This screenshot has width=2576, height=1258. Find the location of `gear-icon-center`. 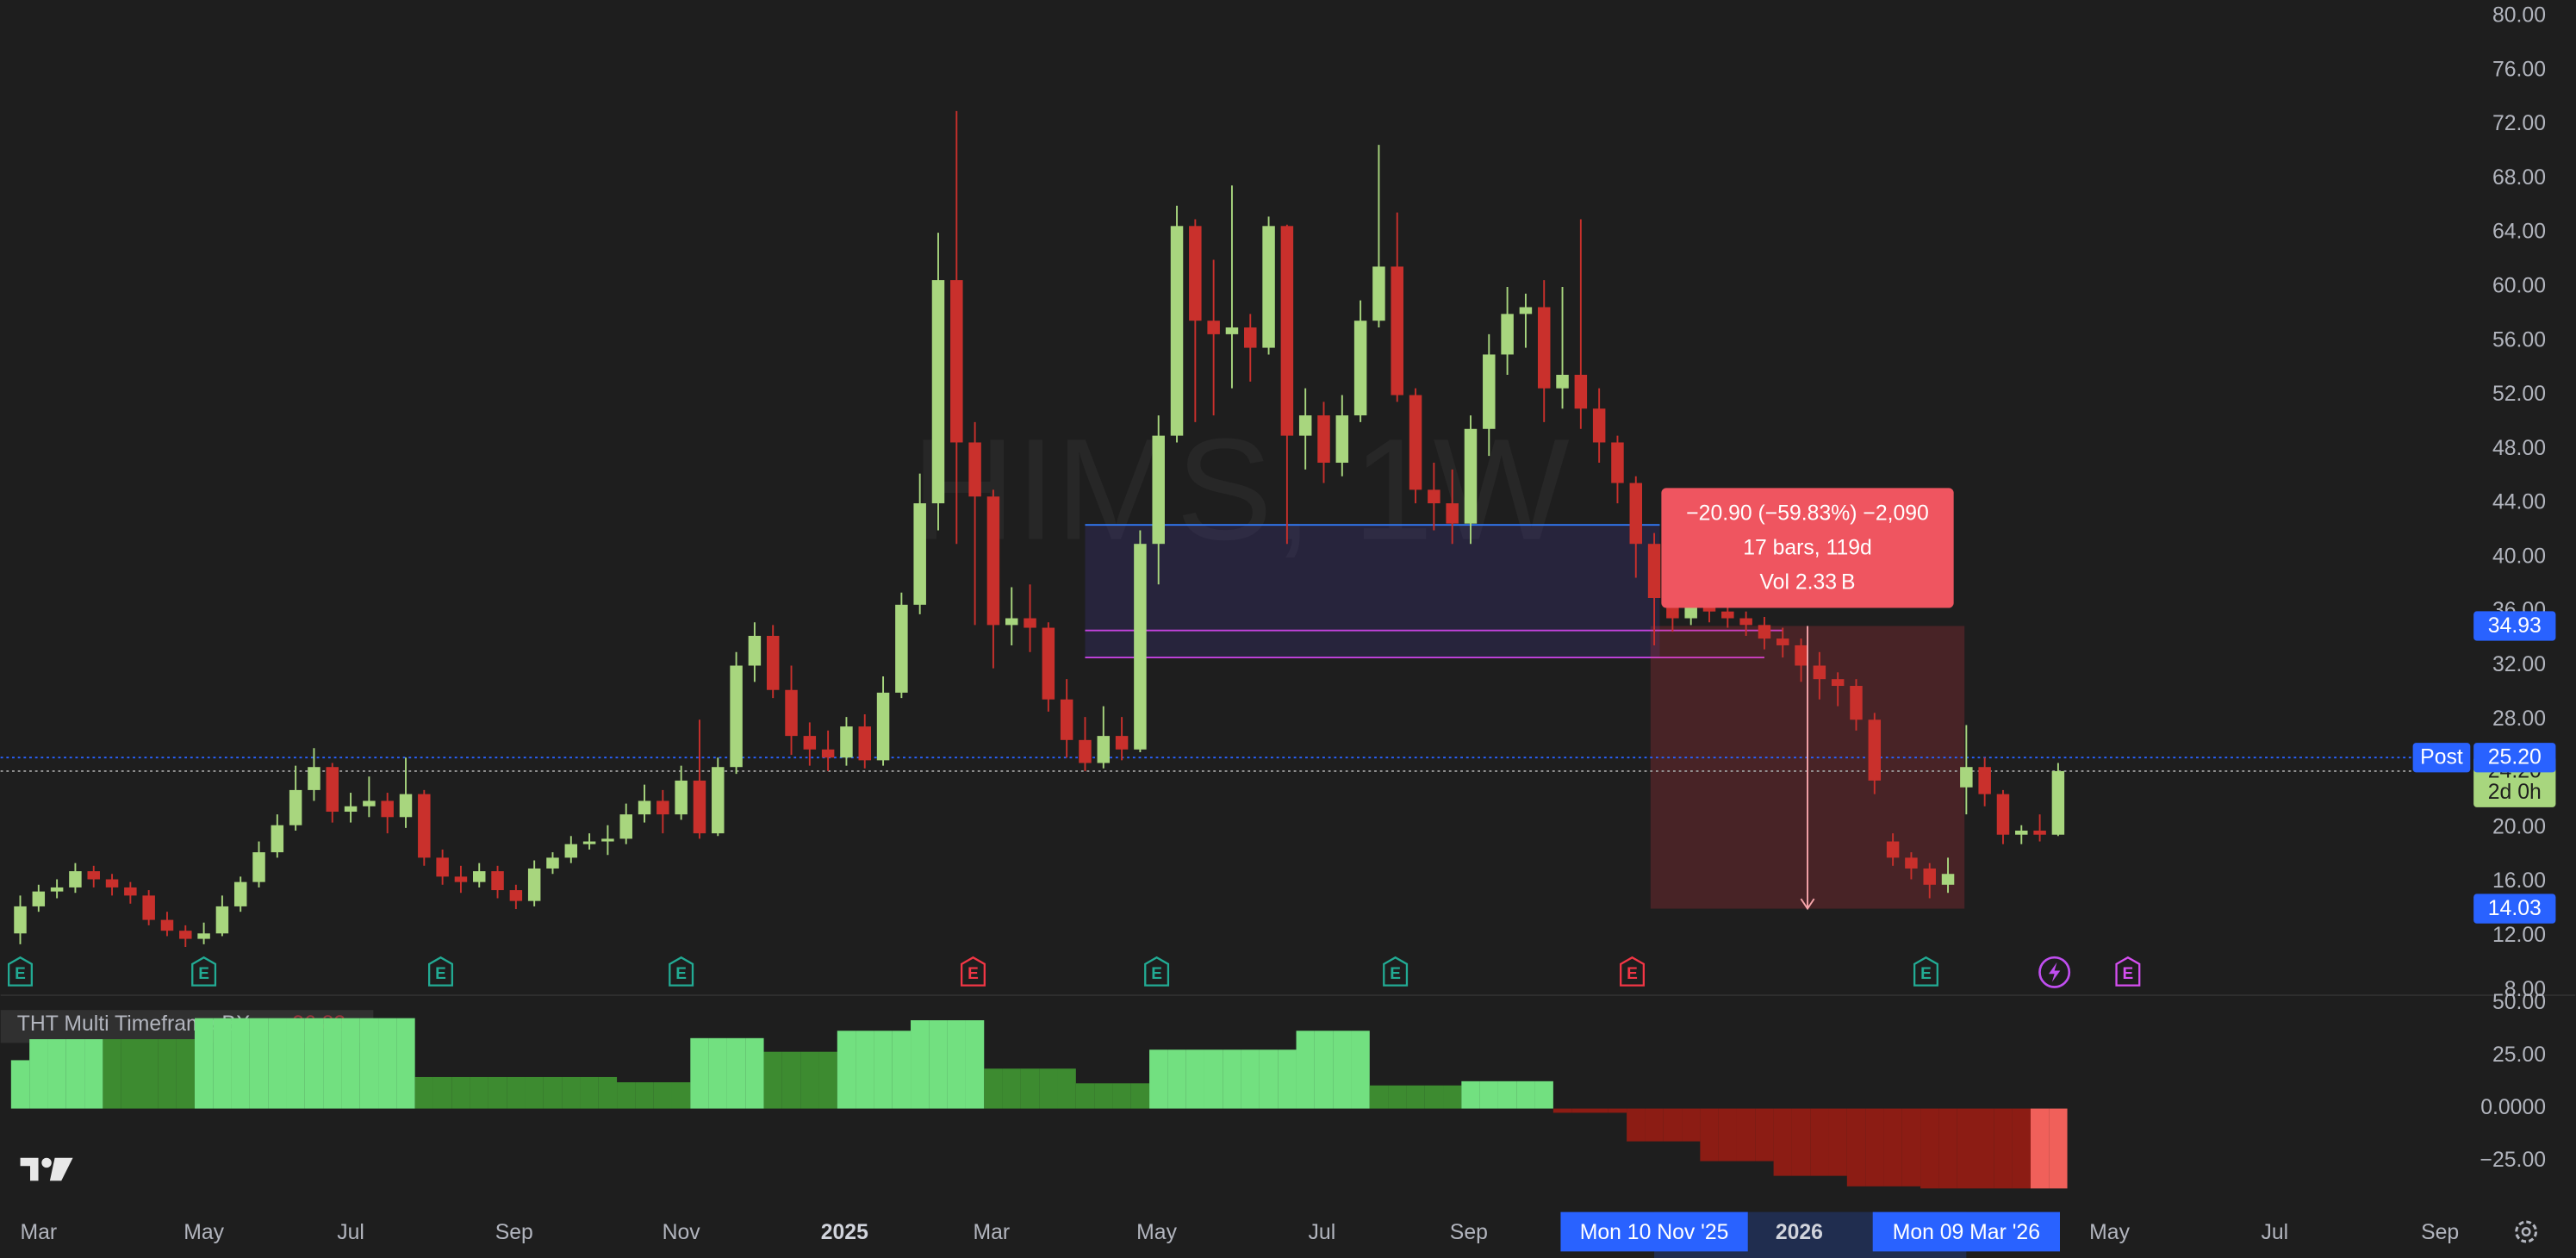

gear-icon-center is located at coordinates (2526, 1231).